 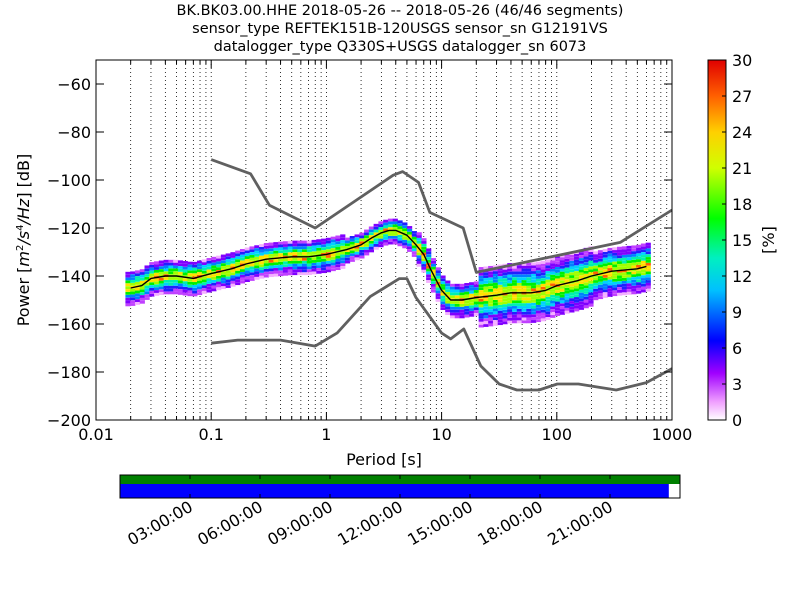 What do you see at coordinates (69, 372) in the screenshot?
I see `y-tick-label: −180` at bounding box center [69, 372].